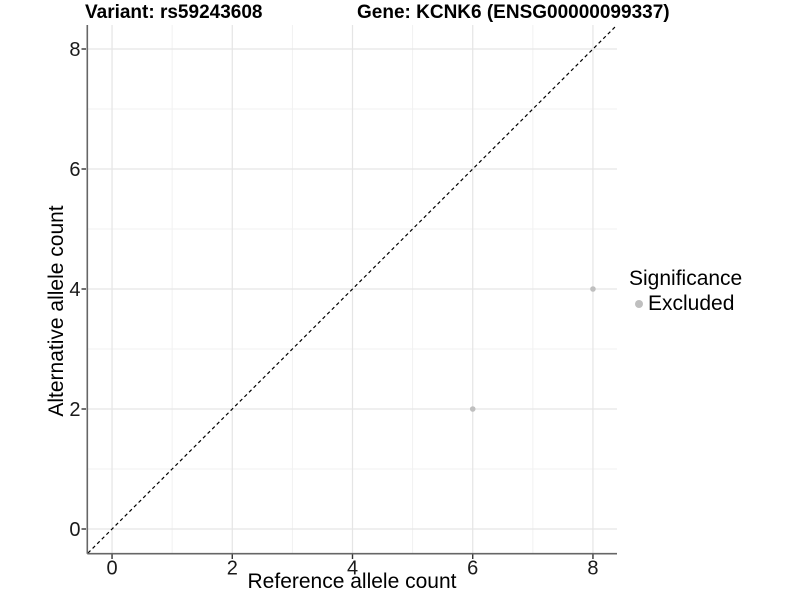  What do you see at coordinates (111, 569) in the screenshot?
I see `x-tick-label: 0` at bounding box center [111, 569].